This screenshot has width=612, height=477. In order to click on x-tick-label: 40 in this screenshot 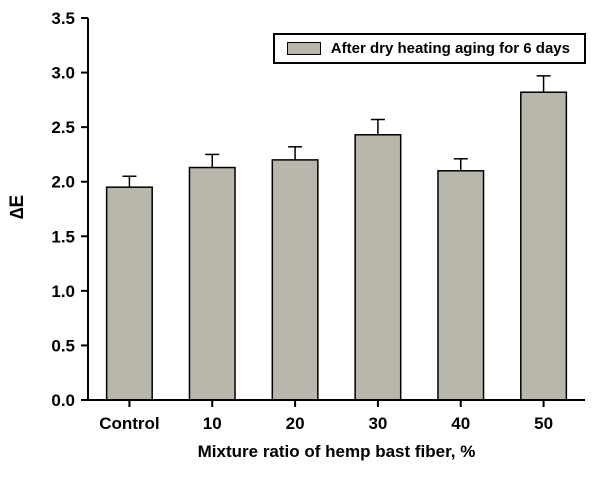, I will do `click(460, 423)`.